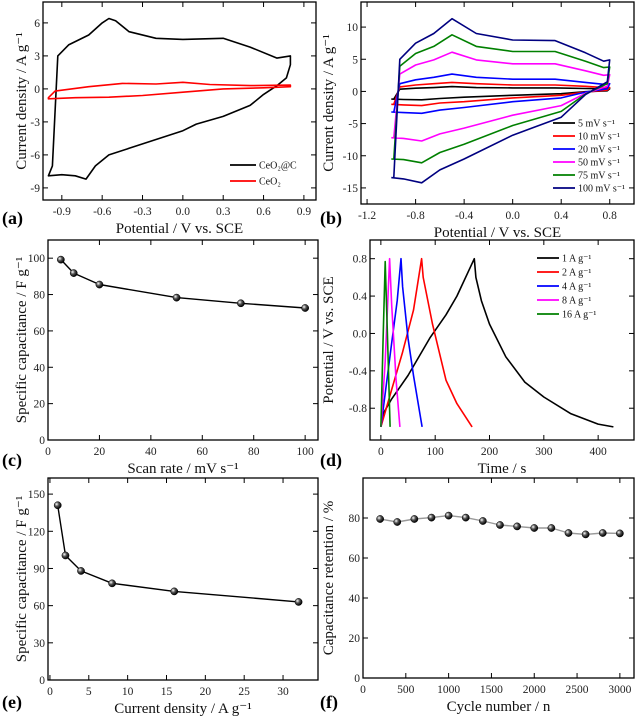  I want to click on panel-label: (d), so click(331, 460).